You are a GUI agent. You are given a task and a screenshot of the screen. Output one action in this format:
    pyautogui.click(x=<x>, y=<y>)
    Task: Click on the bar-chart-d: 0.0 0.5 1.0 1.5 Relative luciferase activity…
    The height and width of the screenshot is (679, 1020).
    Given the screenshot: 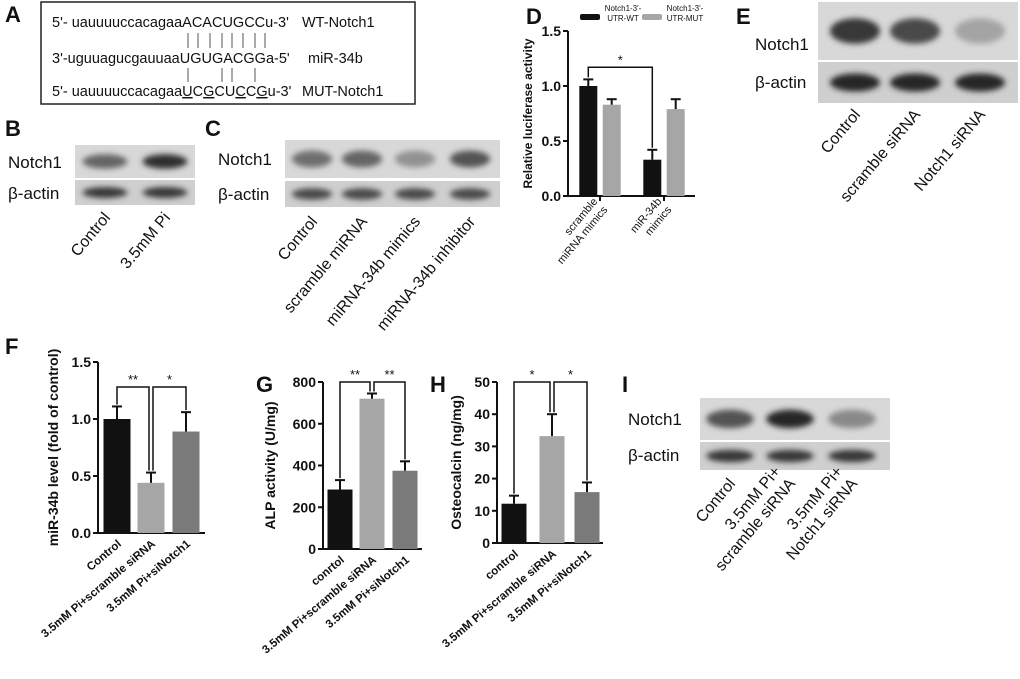 What is the action you would take?
    pyautogui.click(x=612, y=135)
    